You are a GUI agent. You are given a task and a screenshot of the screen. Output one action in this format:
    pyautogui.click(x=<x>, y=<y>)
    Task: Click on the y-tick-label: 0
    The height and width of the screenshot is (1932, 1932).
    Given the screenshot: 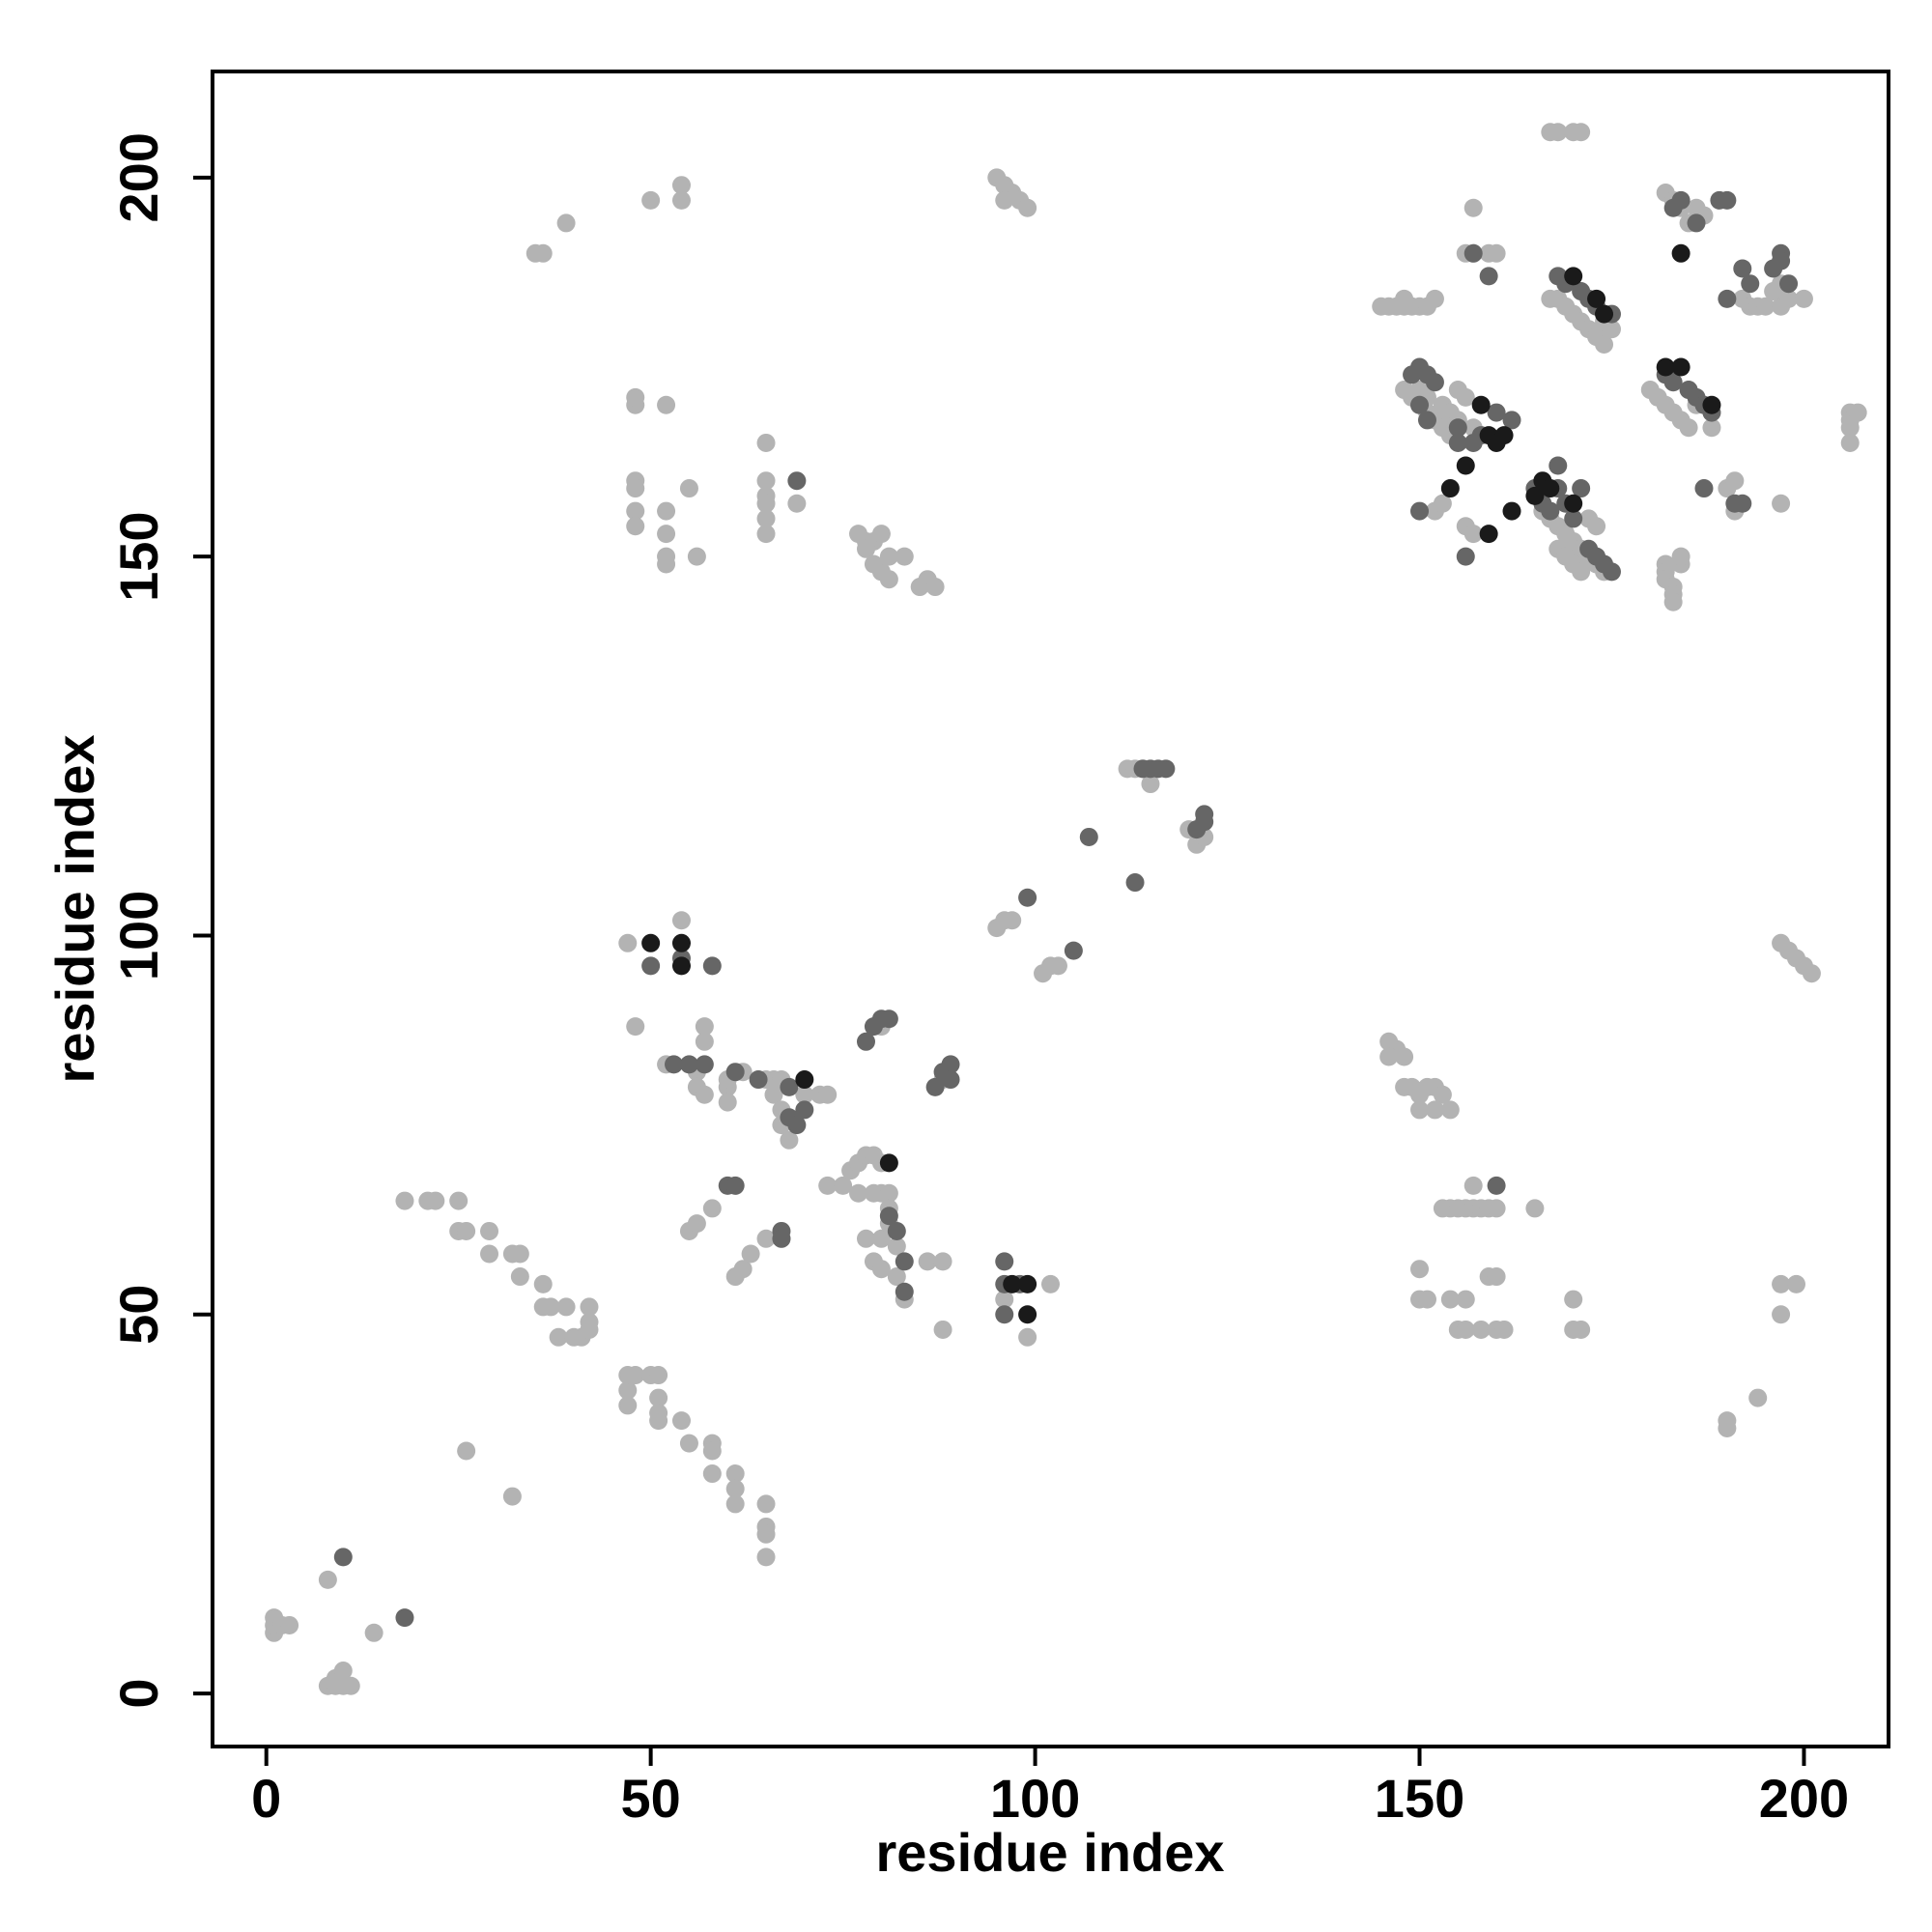 What is the action you would take?
    pyautogui.click(x=138, y=1693)
    